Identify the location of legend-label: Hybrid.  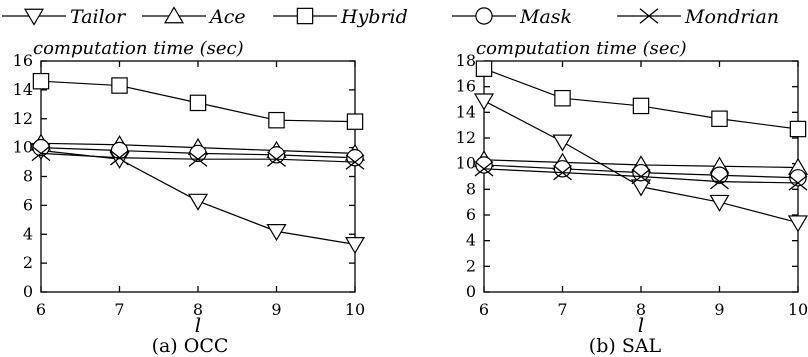
(374, 17).